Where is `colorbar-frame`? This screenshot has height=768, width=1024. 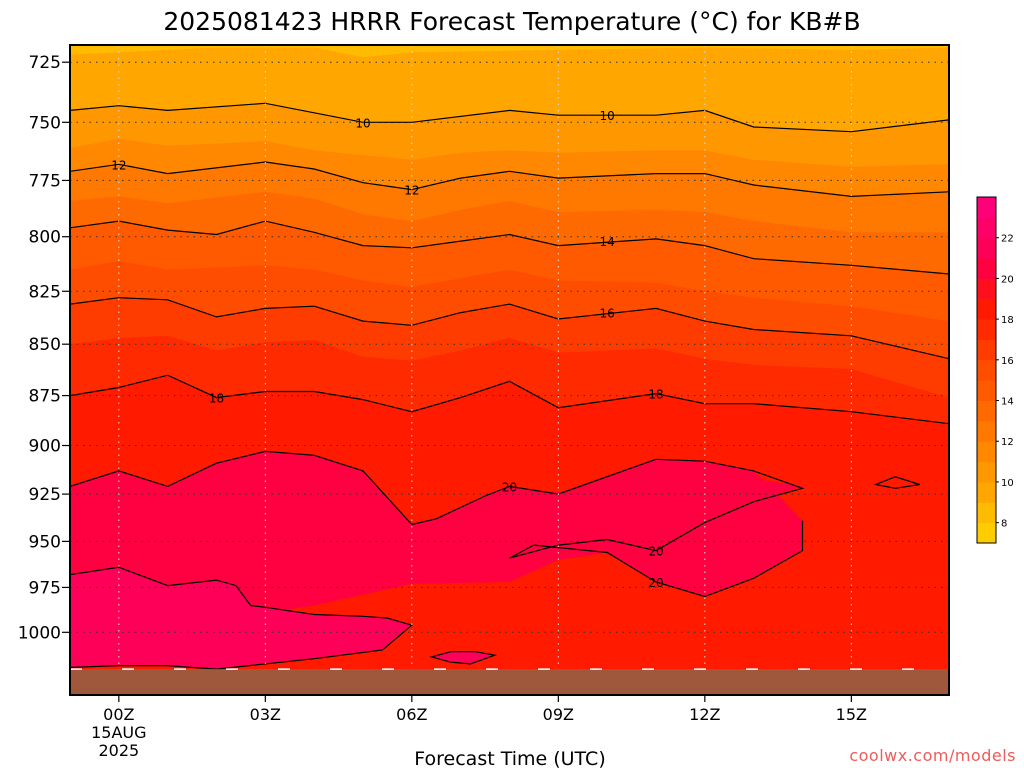 colorbar-frame is located at coordinates (986, 370).